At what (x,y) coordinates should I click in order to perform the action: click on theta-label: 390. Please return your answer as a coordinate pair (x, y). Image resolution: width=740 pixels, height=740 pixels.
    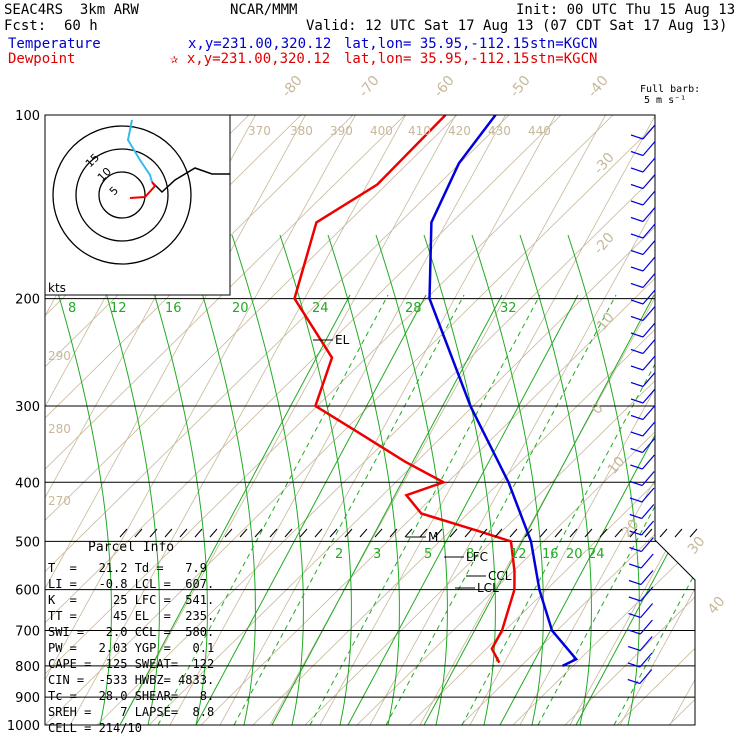
    Looking at the image, I should click on (341, 131).